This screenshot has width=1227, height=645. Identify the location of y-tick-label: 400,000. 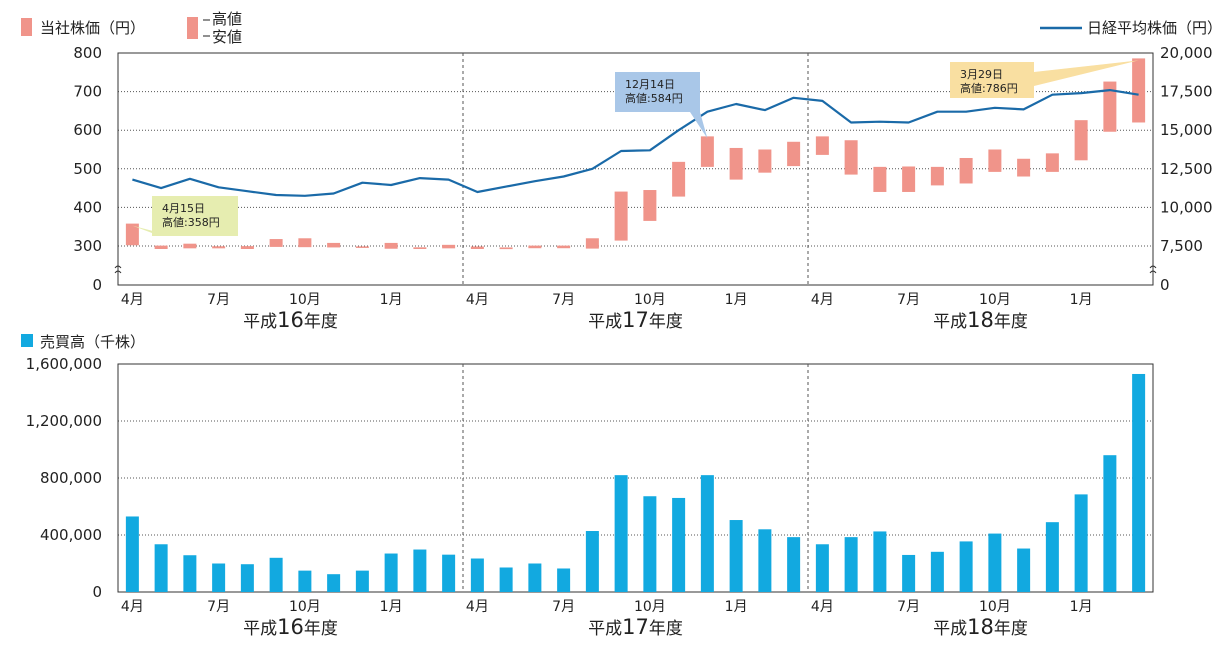
(71, 535).